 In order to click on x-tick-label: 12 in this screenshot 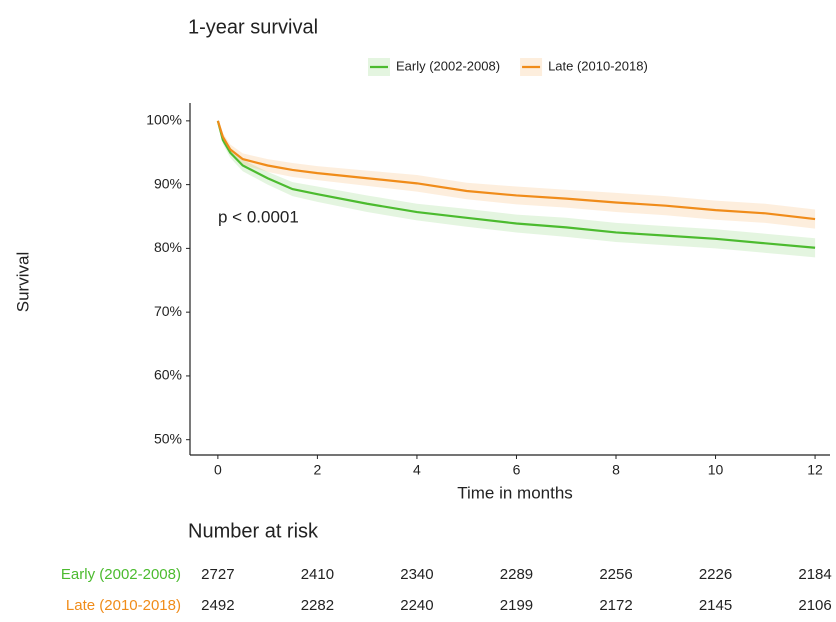, I will do `click(815, 470)`.